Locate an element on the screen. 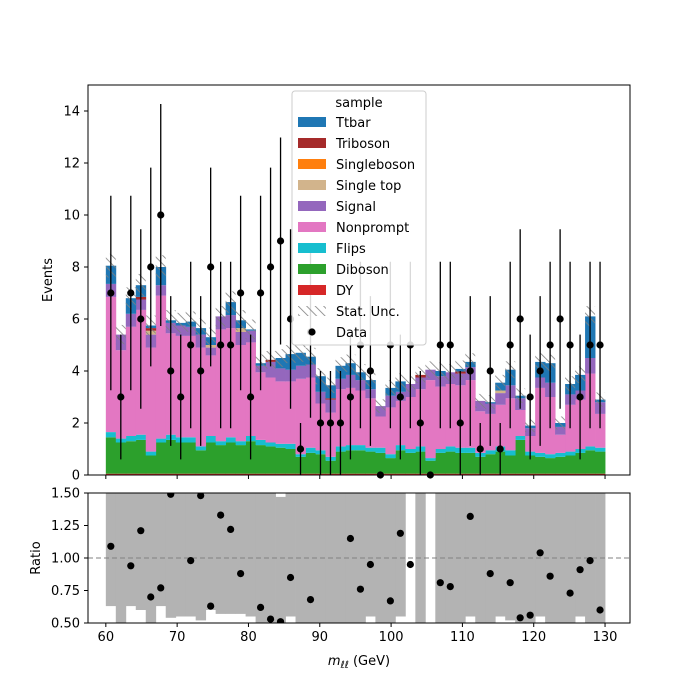  ratio-points is located at coordinates (355, 558).